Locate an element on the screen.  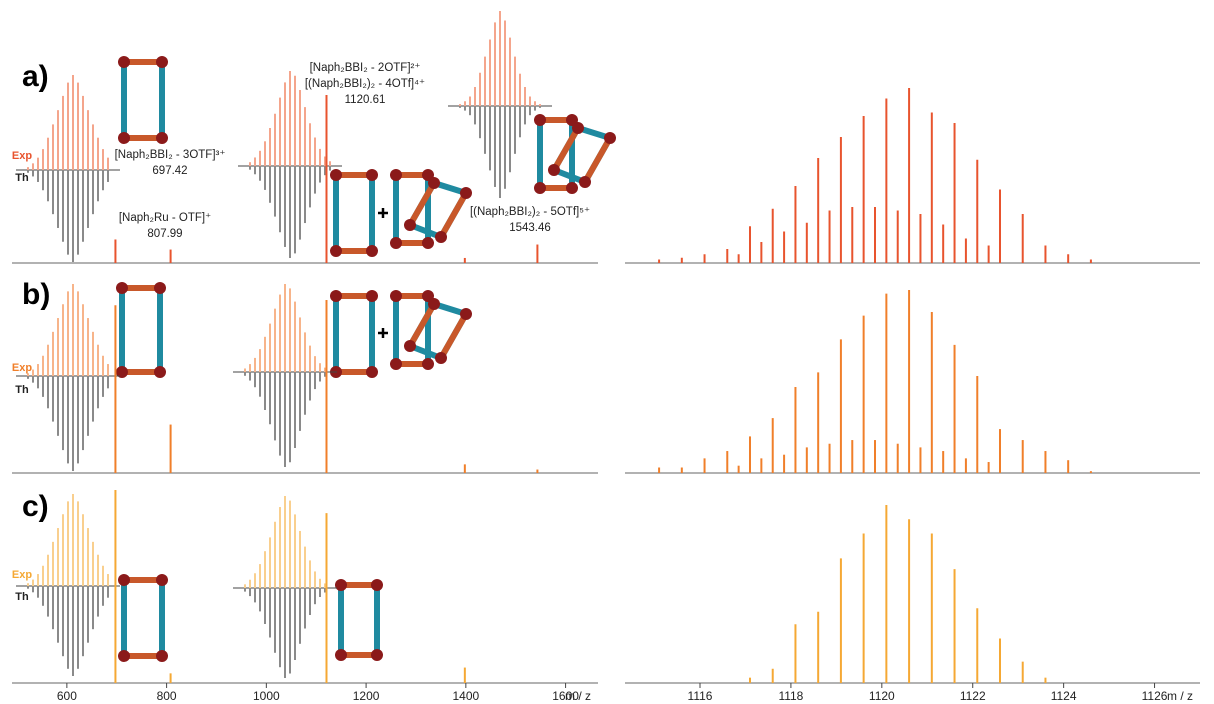
annotation-label: [Naph₂BBI₂ - 3OTF]³⁺ is located at coordinates (170, 155).